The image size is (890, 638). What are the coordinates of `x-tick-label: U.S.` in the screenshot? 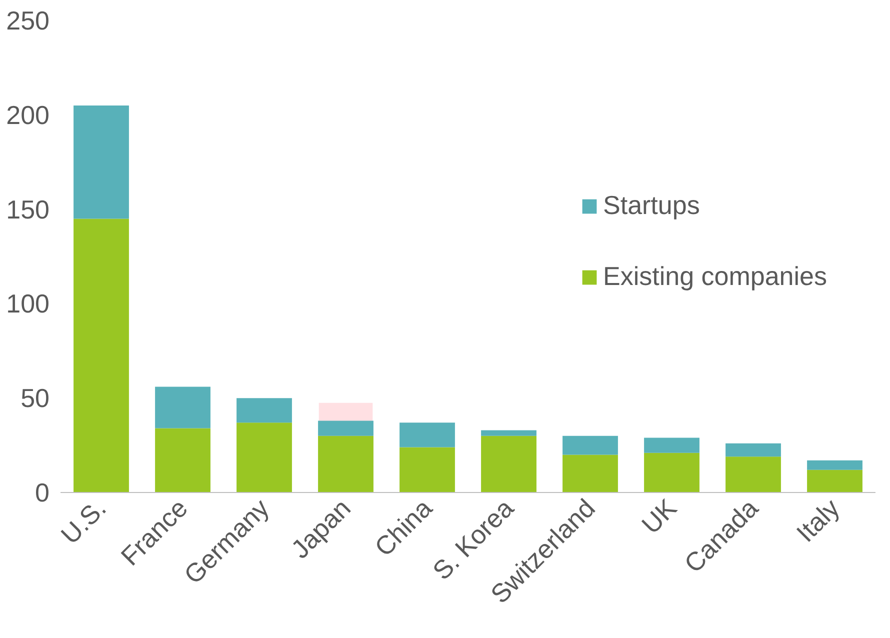 It's located at (83, 521).